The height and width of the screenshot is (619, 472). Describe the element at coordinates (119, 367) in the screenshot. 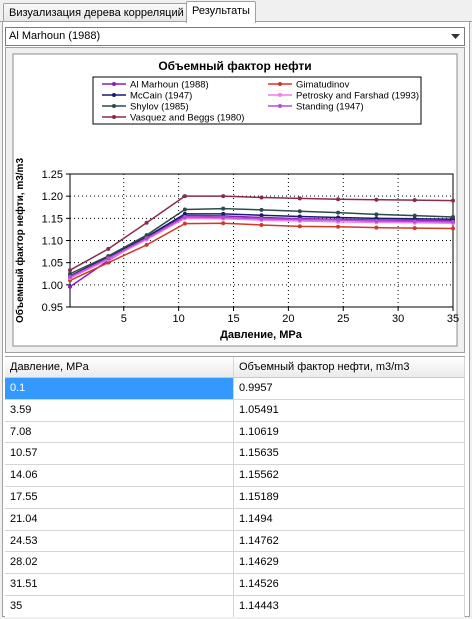

I see `column-header-pressure: Давление, MPa` at that location.